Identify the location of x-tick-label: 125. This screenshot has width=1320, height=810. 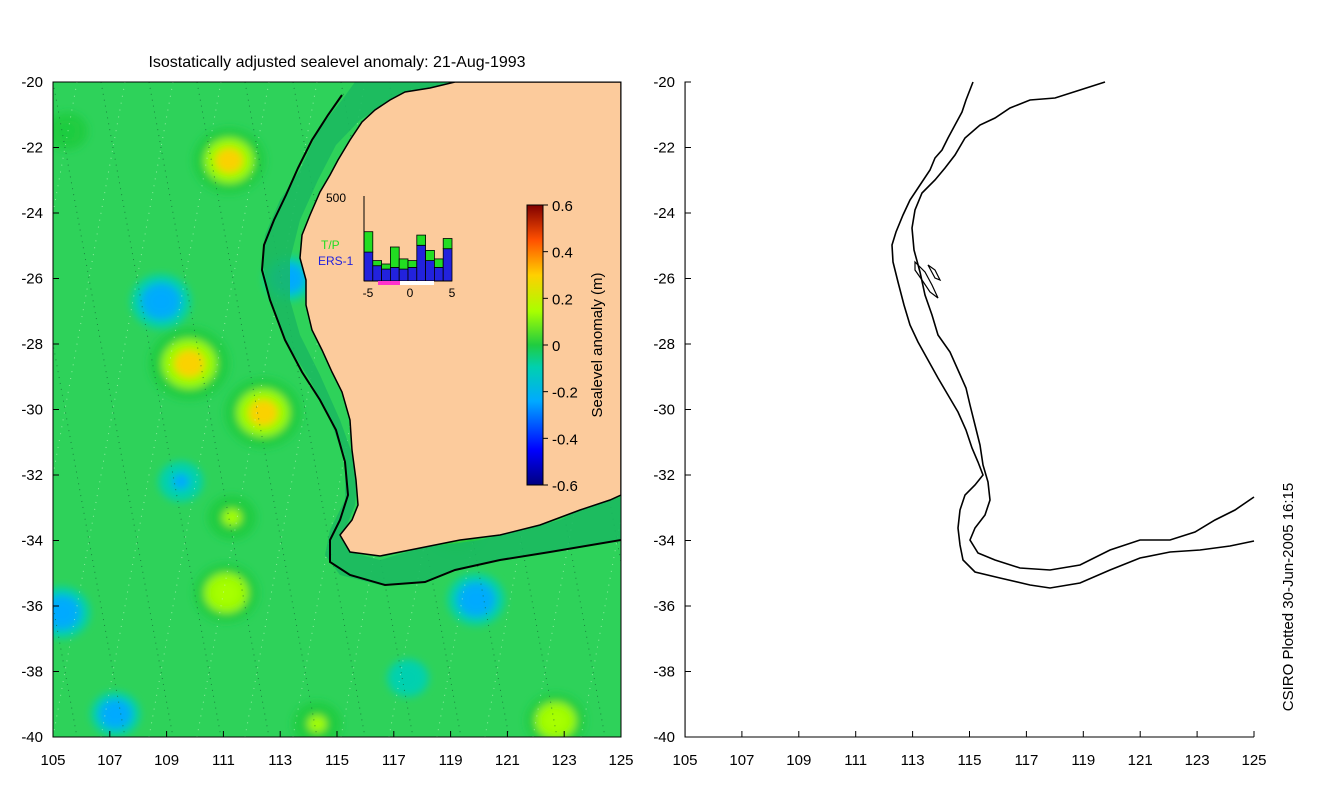
(620, 760).